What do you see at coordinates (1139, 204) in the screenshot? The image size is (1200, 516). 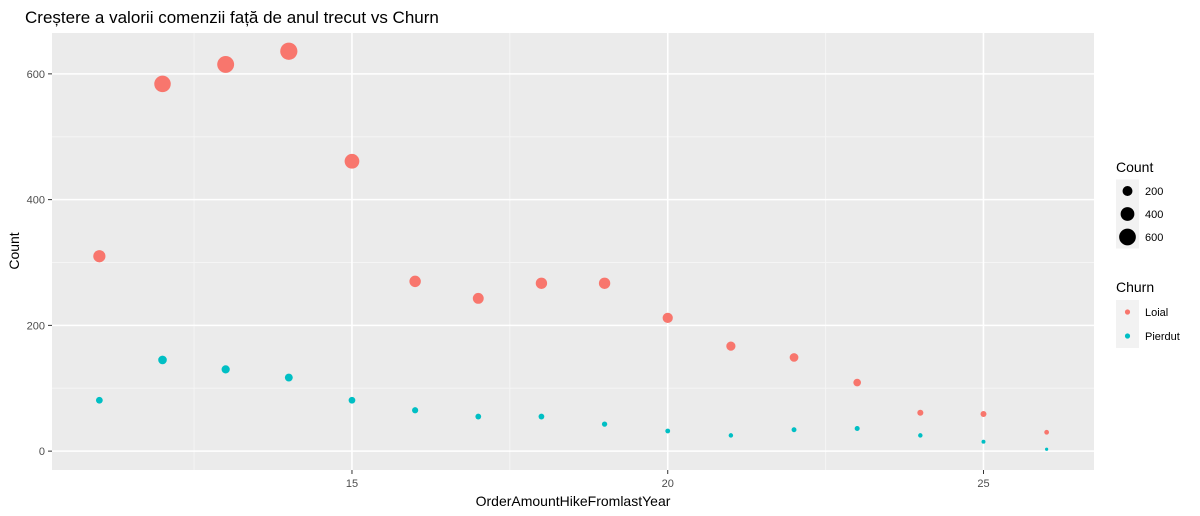 I see `size-legend: Count 200 400 600` at bounding box center [1139, 204].